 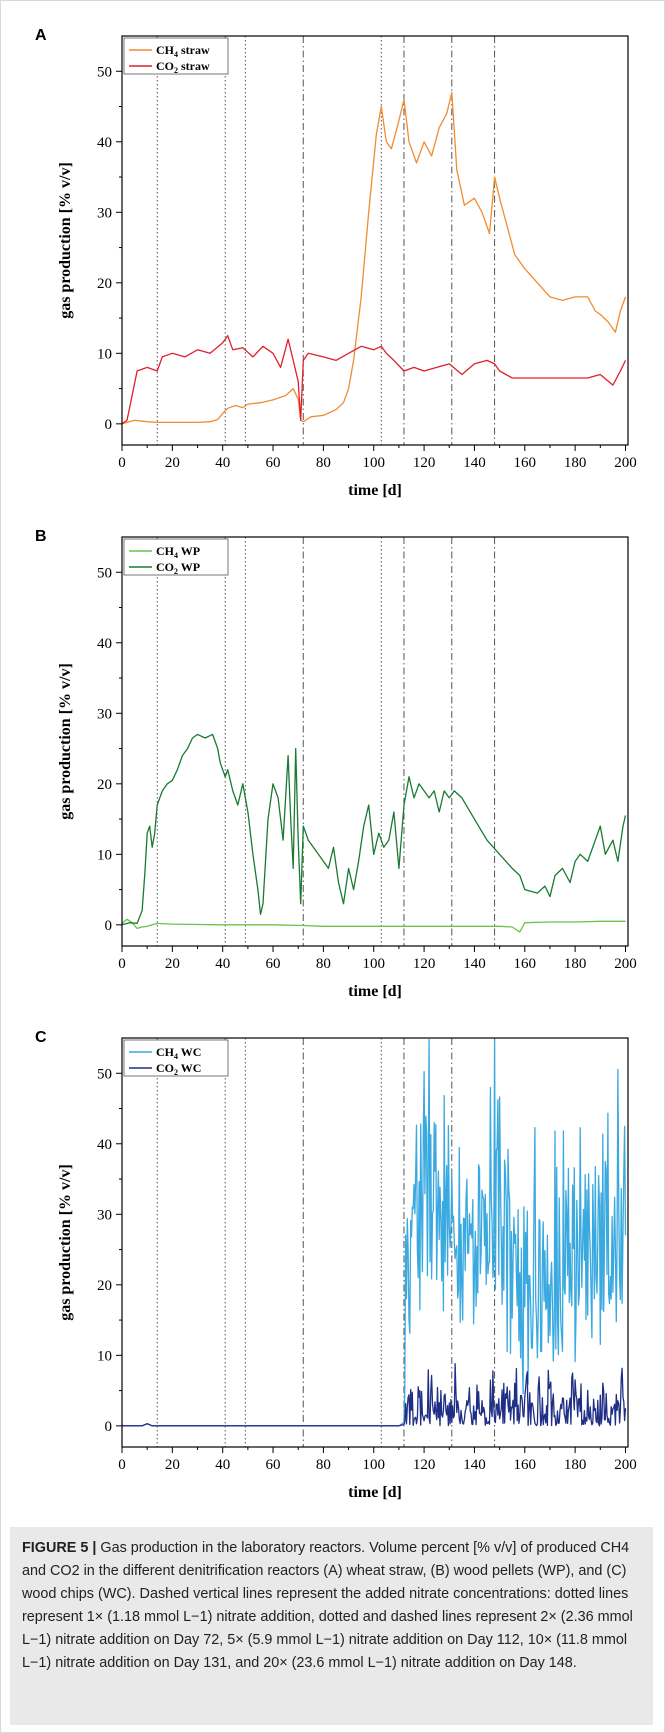 I want to click on legend-entry: CH4 straw, so click(x=183, y=51).